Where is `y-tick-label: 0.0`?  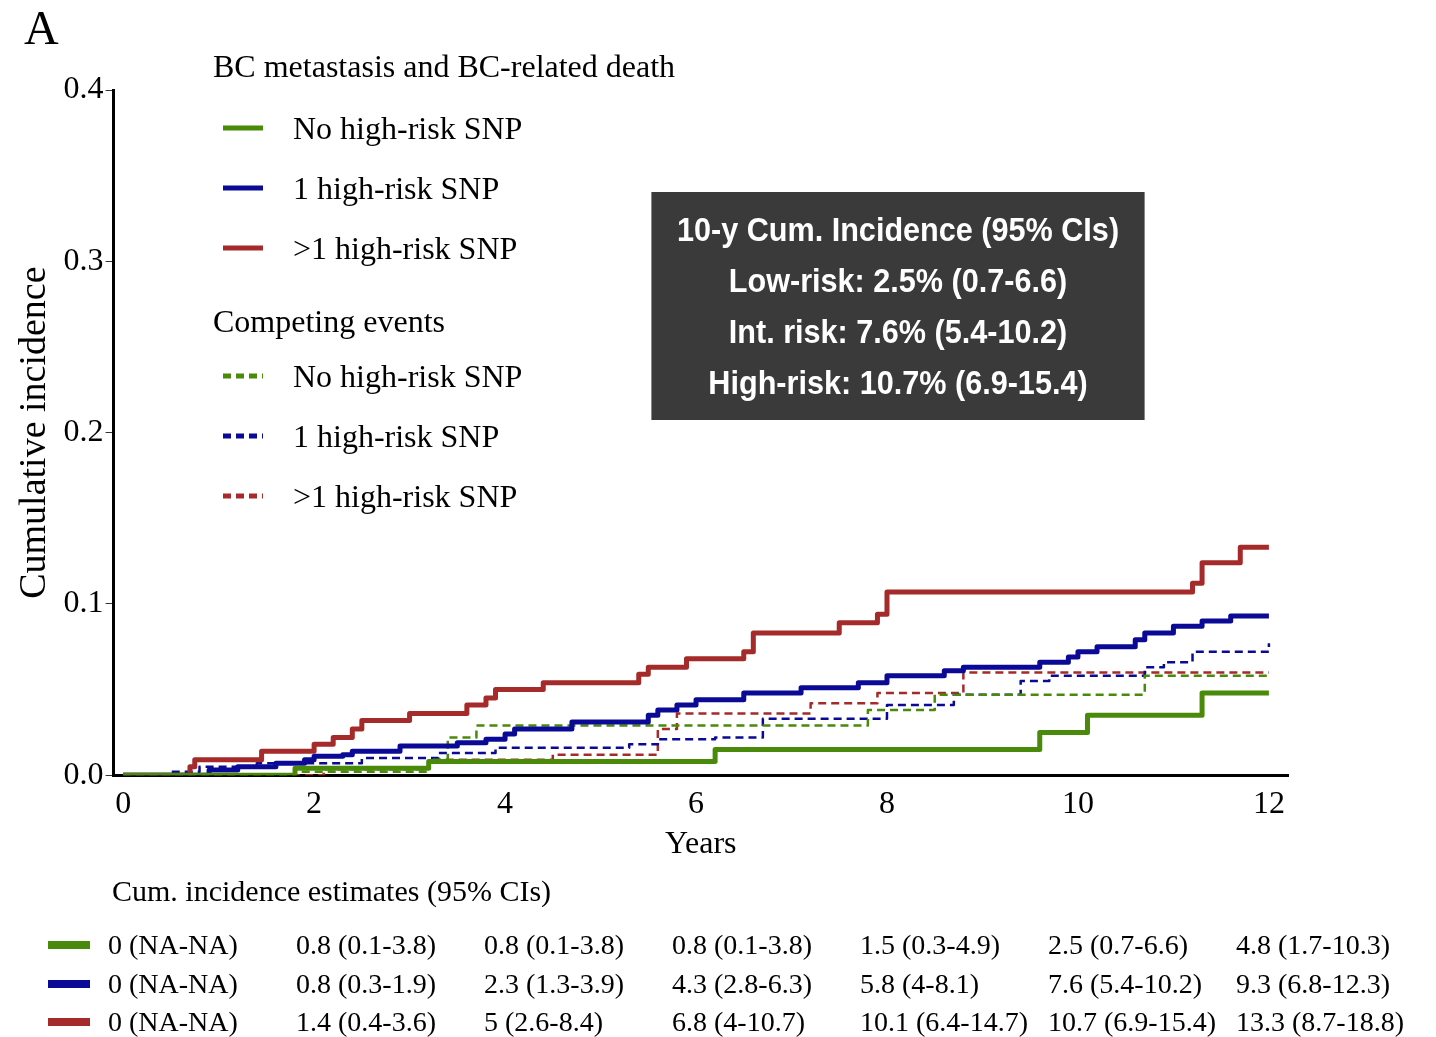
y-tick-label: 0.0 is located at coordinates (83, 772).